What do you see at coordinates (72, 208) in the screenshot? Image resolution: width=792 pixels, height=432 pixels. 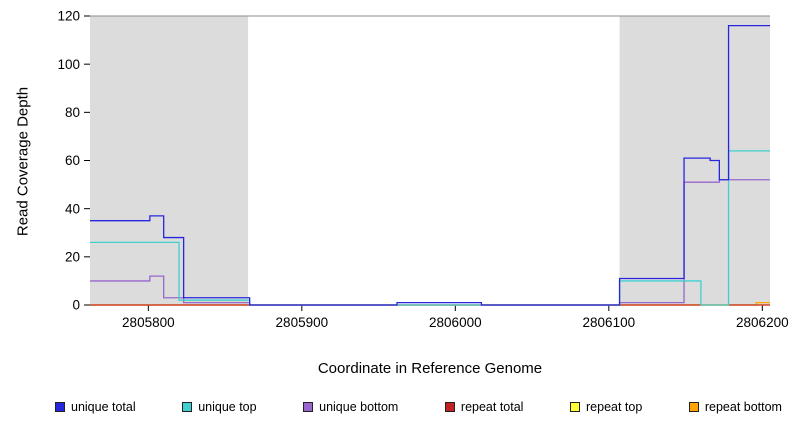 I see `y-tick-label: 40` at bounding box center [72, 208].